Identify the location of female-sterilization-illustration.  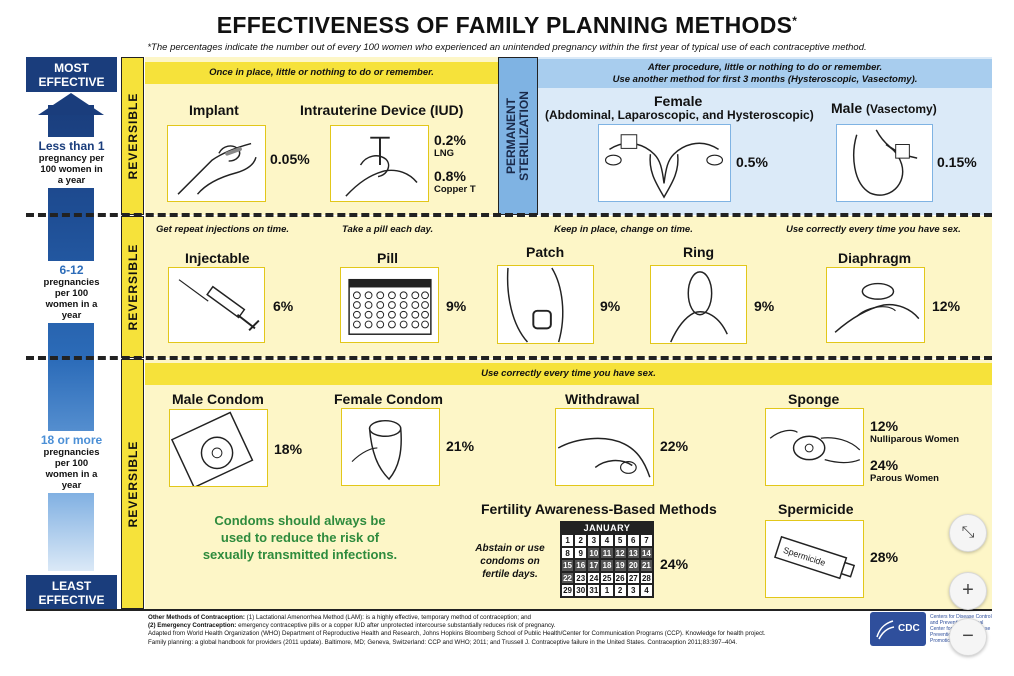
(664, 163).